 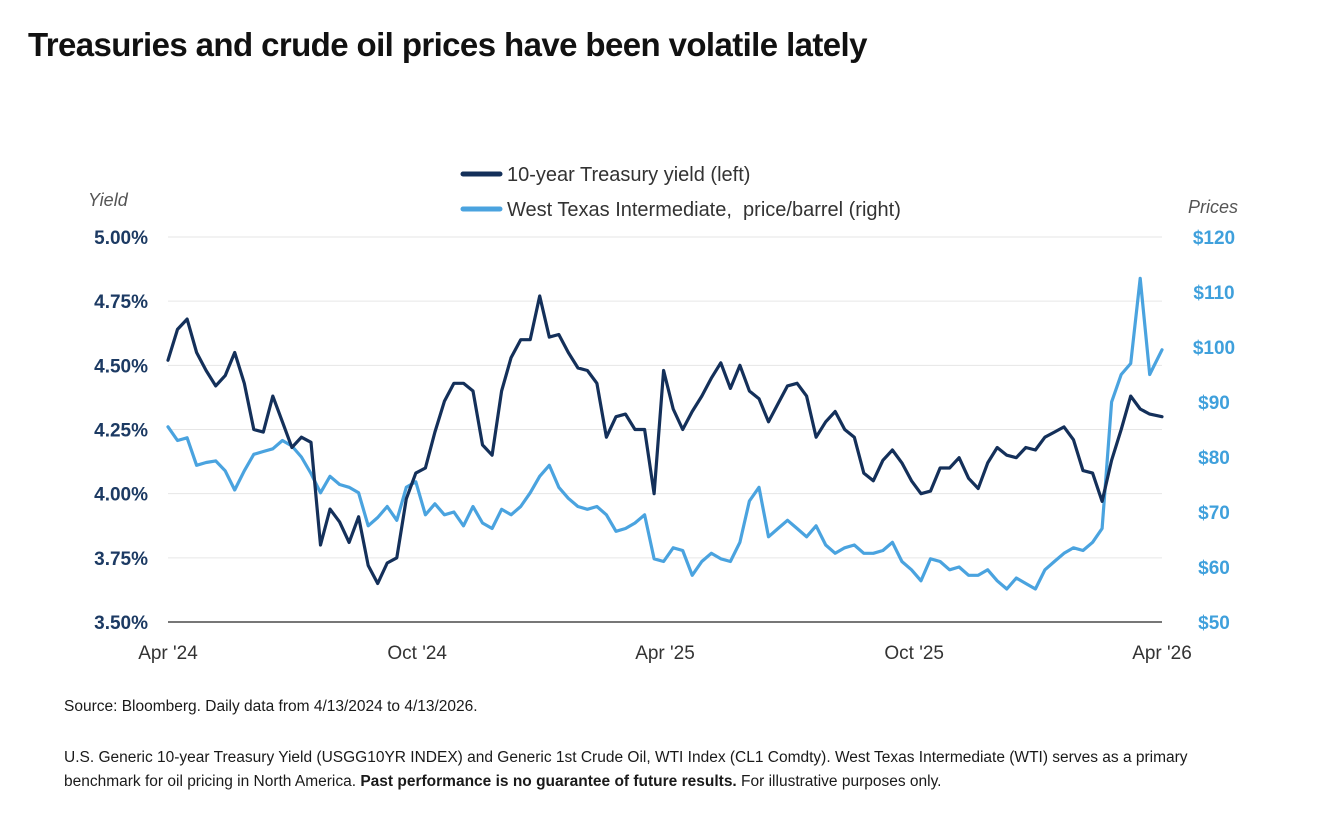 What do you see at coordinates (121, 366) in the screenshot?
I see `y-left-tick-label: 4.50%` at bounding box center [121, 366].